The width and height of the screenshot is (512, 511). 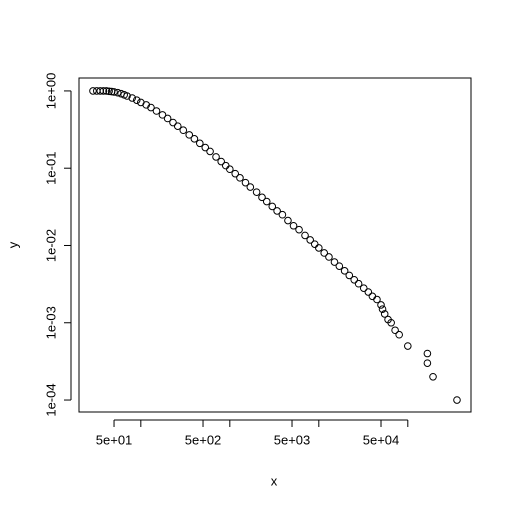 I want to click on x-tick-label: 5e+04, so click(x=381, y=439).